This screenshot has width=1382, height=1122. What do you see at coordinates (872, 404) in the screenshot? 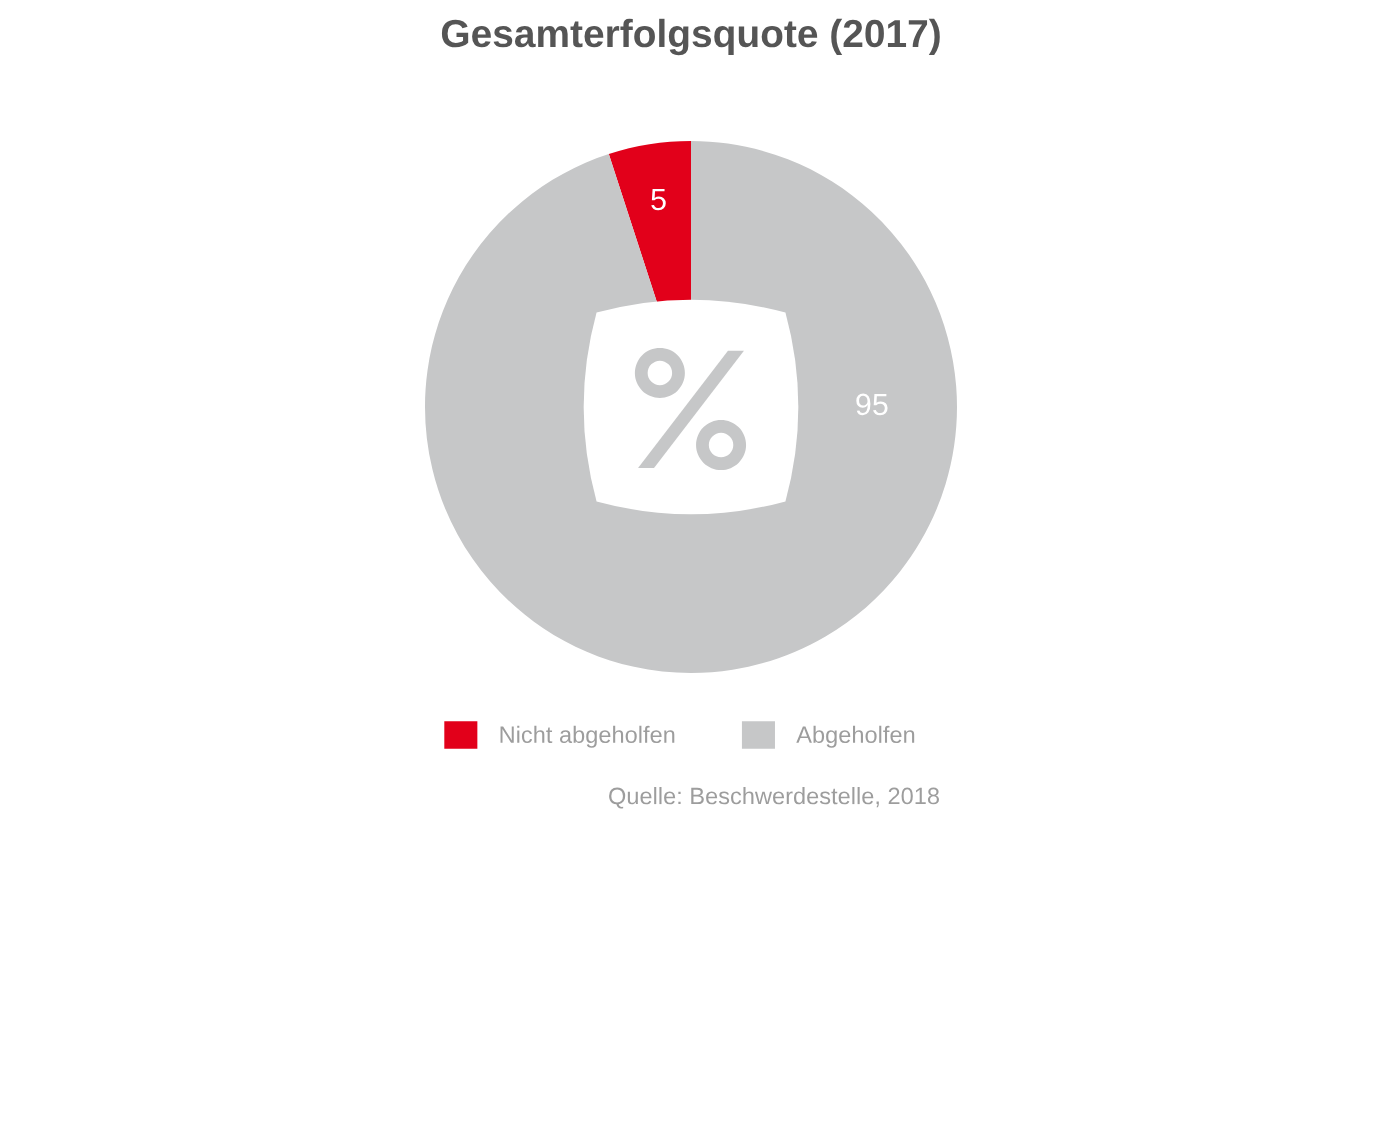
I see `data-label: 95` at bounding box center [872, 404].